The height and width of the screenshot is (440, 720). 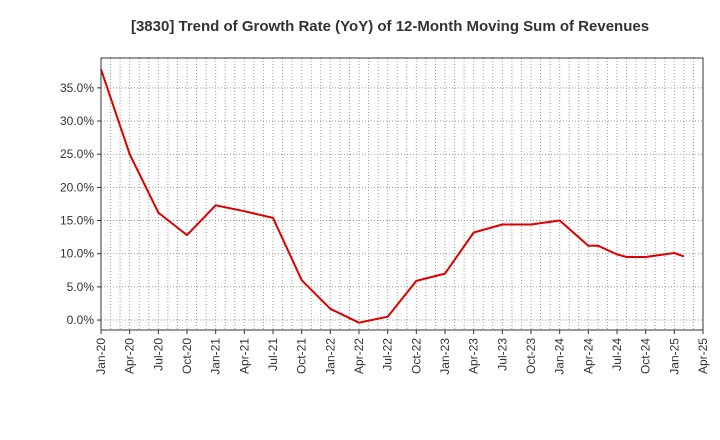 I want to click on x-tick-label: Jan-25, so click(x=674, y=356).